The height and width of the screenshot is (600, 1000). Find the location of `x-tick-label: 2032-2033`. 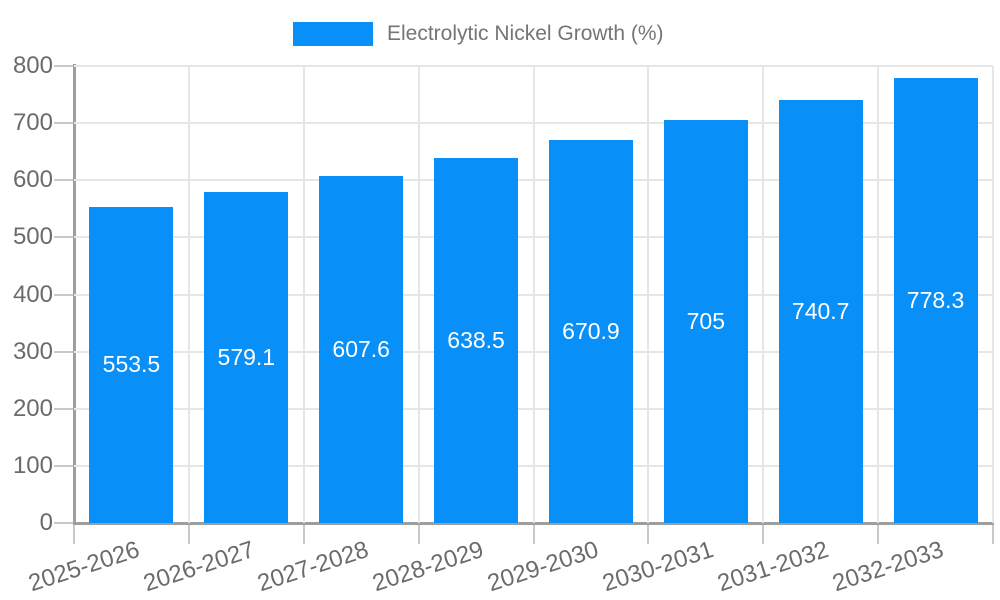

x-tick-label: 2032-2033 is located at coordinates (888, 567).